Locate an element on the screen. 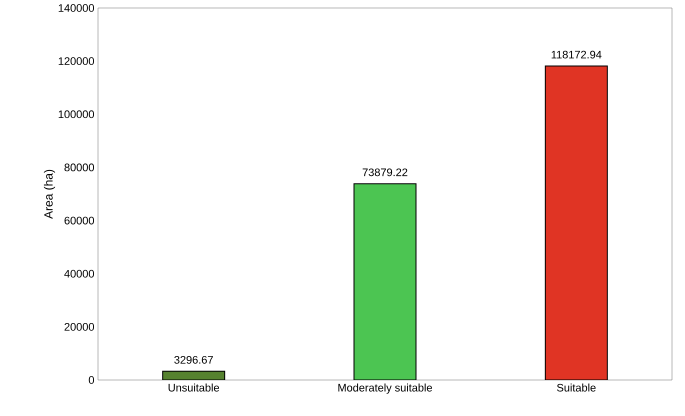 Image resolution: width=685 pixels, height=416 pixels. y-tick-label: 80000 is located at coordinates (79, 168).